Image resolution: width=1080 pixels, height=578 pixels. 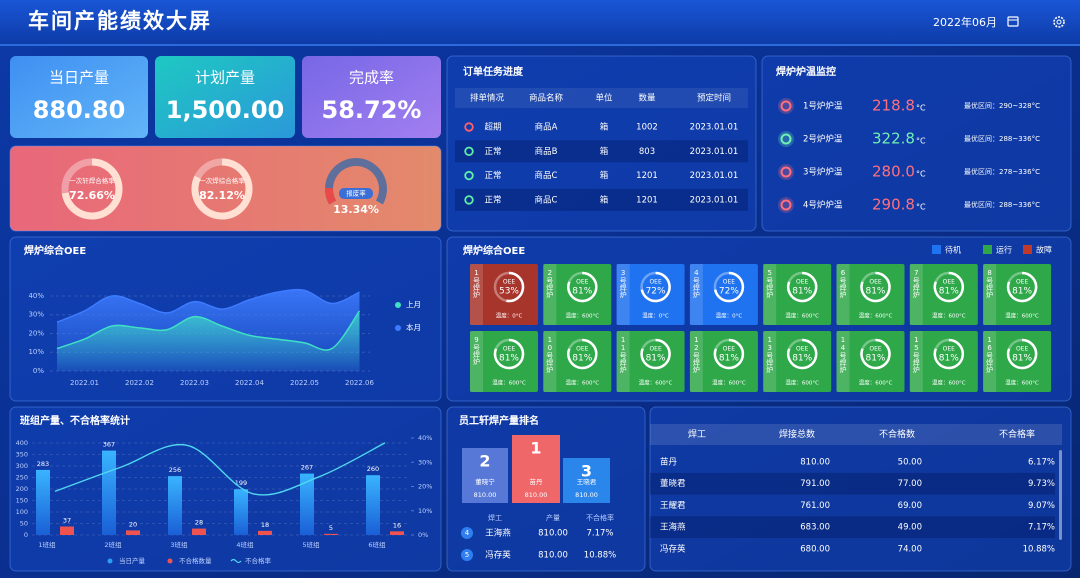 What do you see at coordinates (714, 98) in the screenshot?
I see `table-header: 预定时间` at bounding box center [714, 98].